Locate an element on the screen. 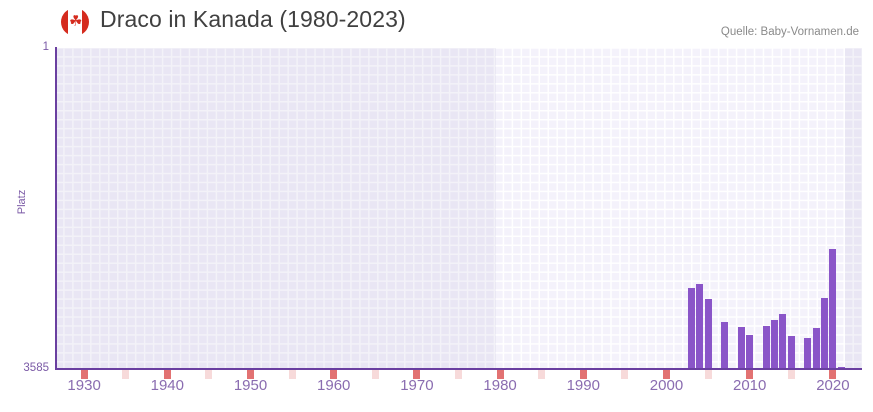  x-axis-tick-label: 1940 is located at coordinates (167, 385).